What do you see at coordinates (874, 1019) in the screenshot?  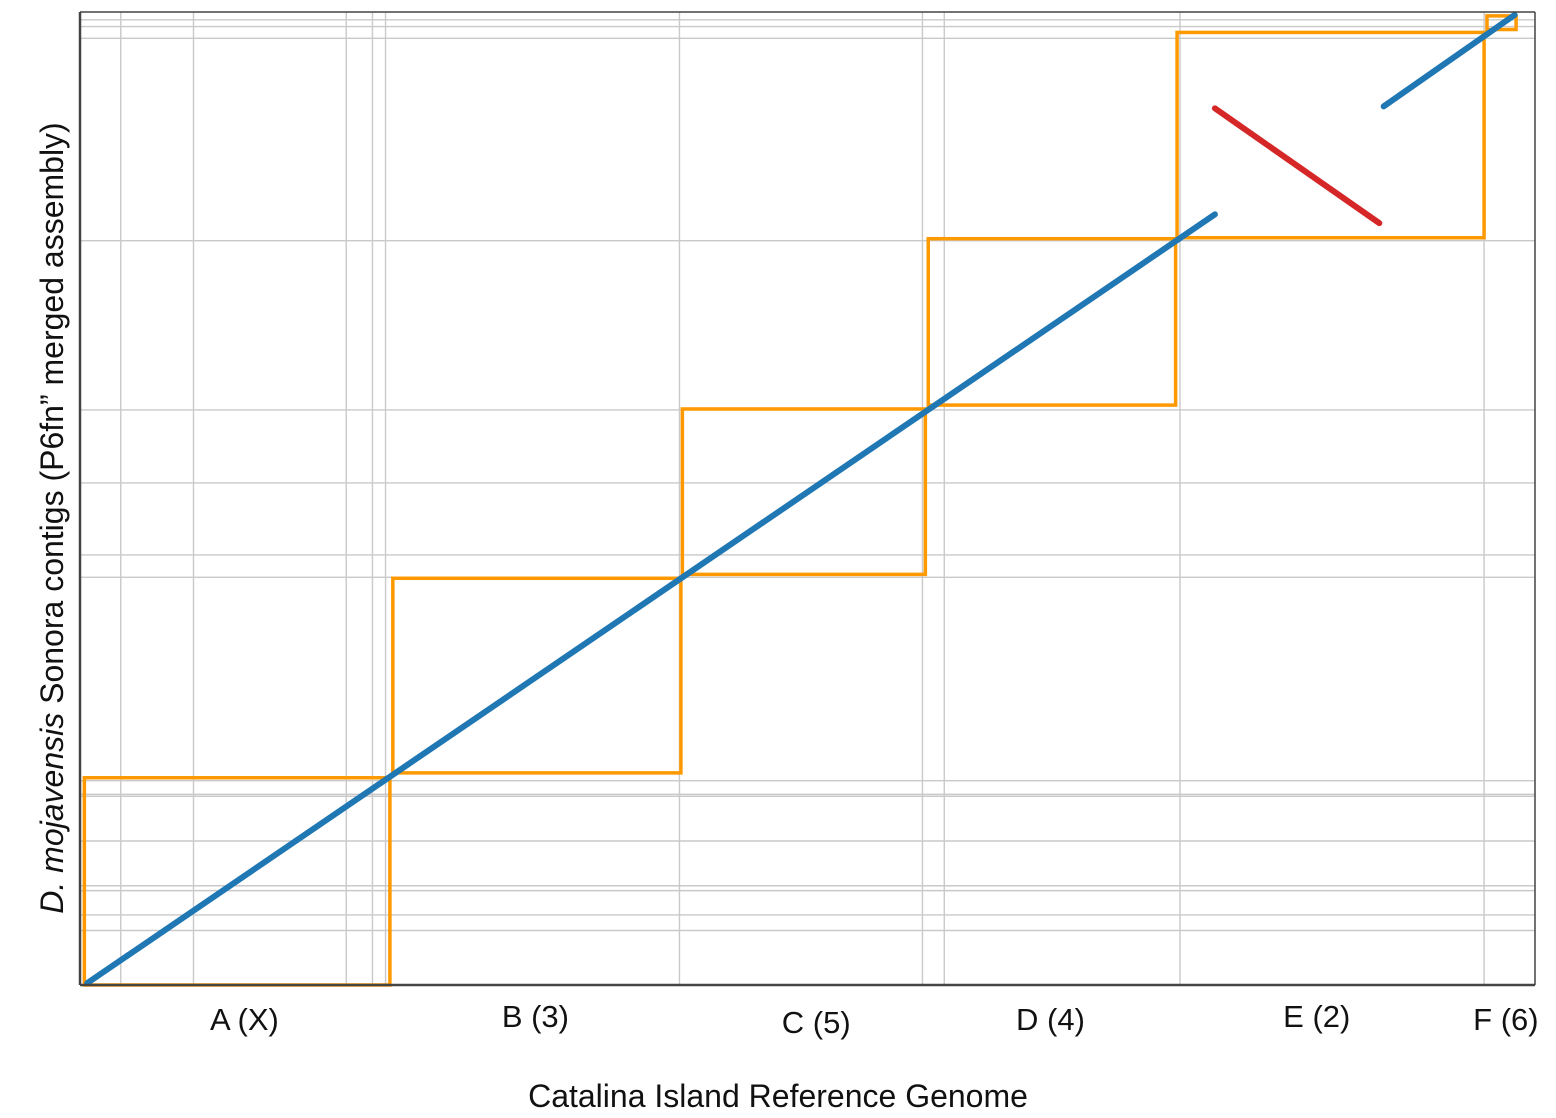 I see `x-tick-labels: A (X) B (3) C (5) D (4) E (2) F (6)` at bounding box center [874, 1019].